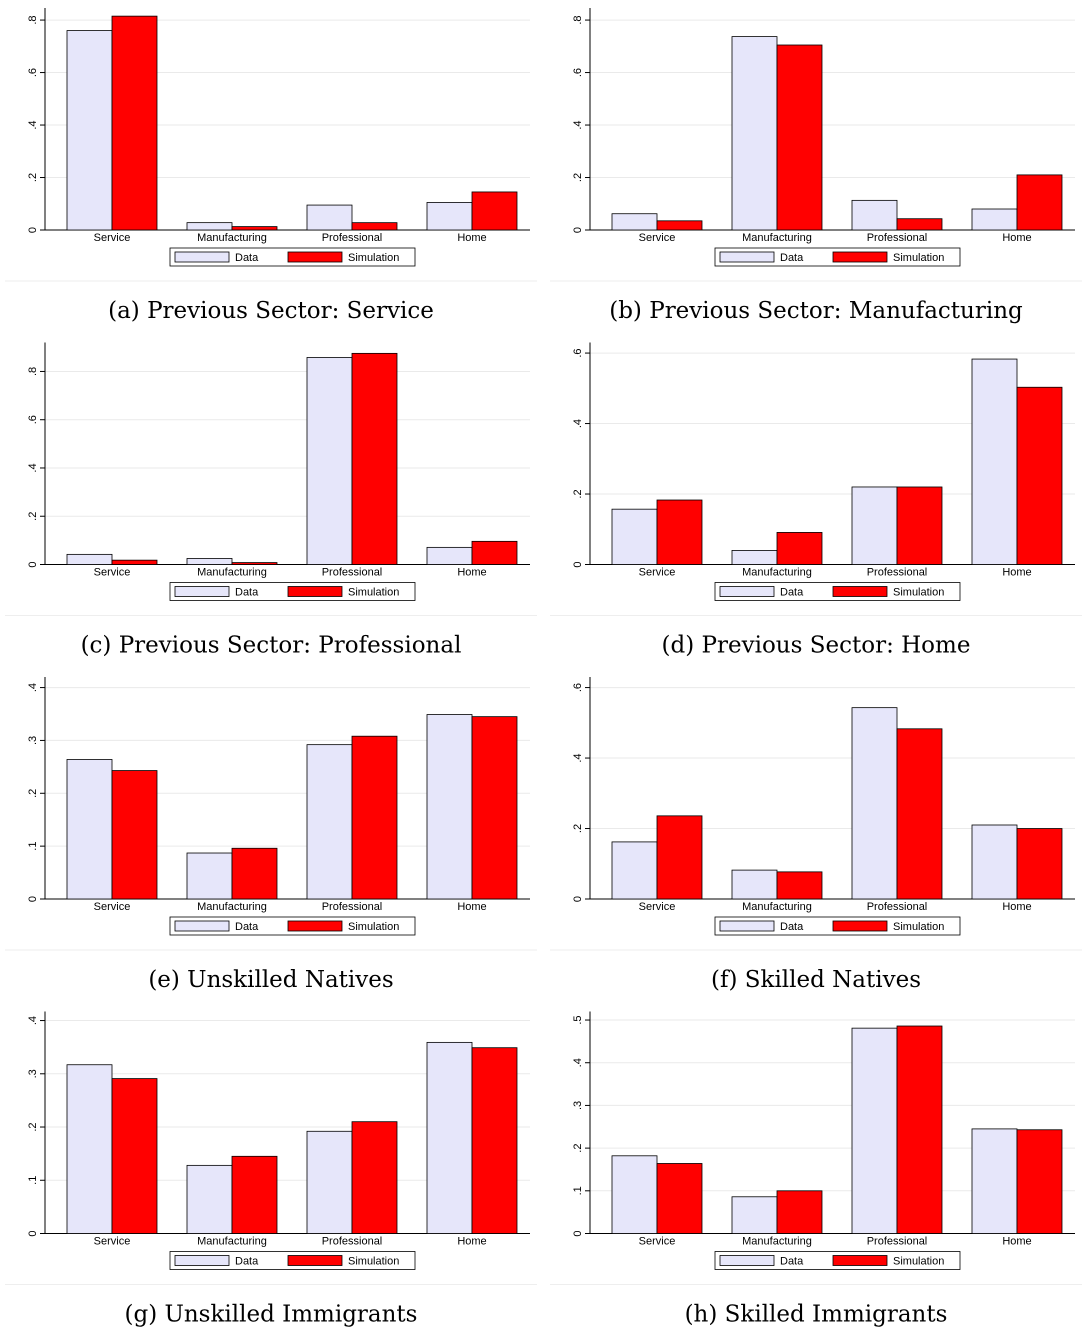 This screenshot has height=1332, width=1082. Describe the element at coordinates (271, 646) in the screenshot. I see `caption: (c) Previous Sector: Professional` at that location.